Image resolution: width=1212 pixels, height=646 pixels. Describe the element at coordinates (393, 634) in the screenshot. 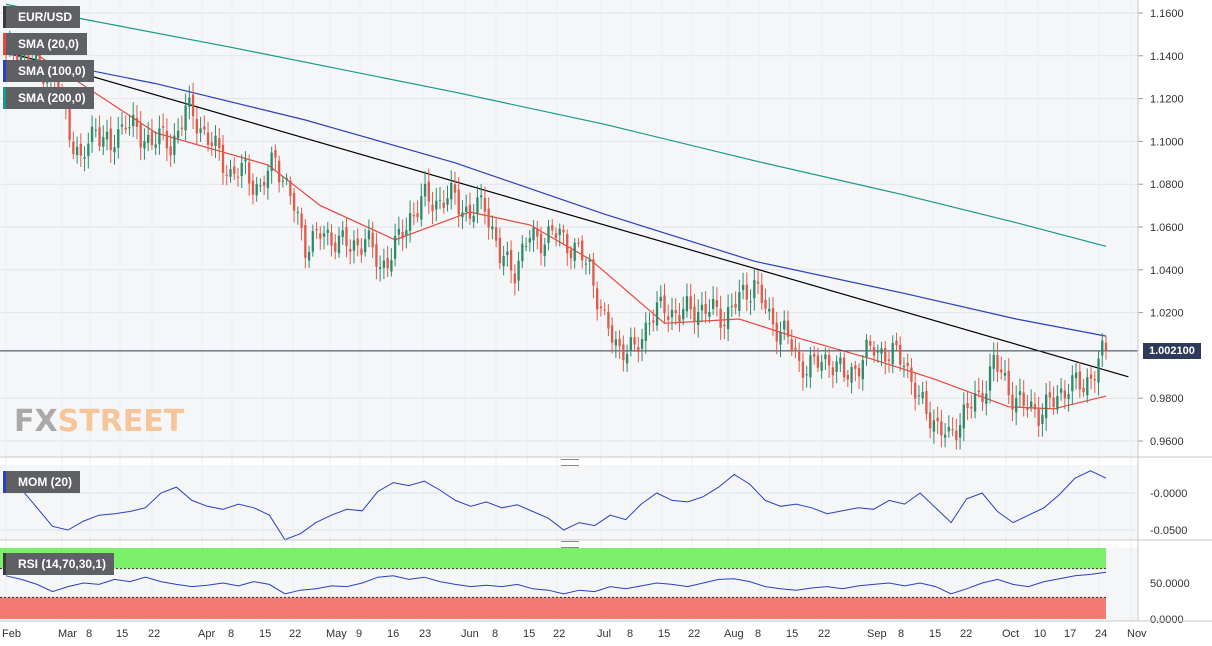

I see `x-tick-label: 16` at that location.